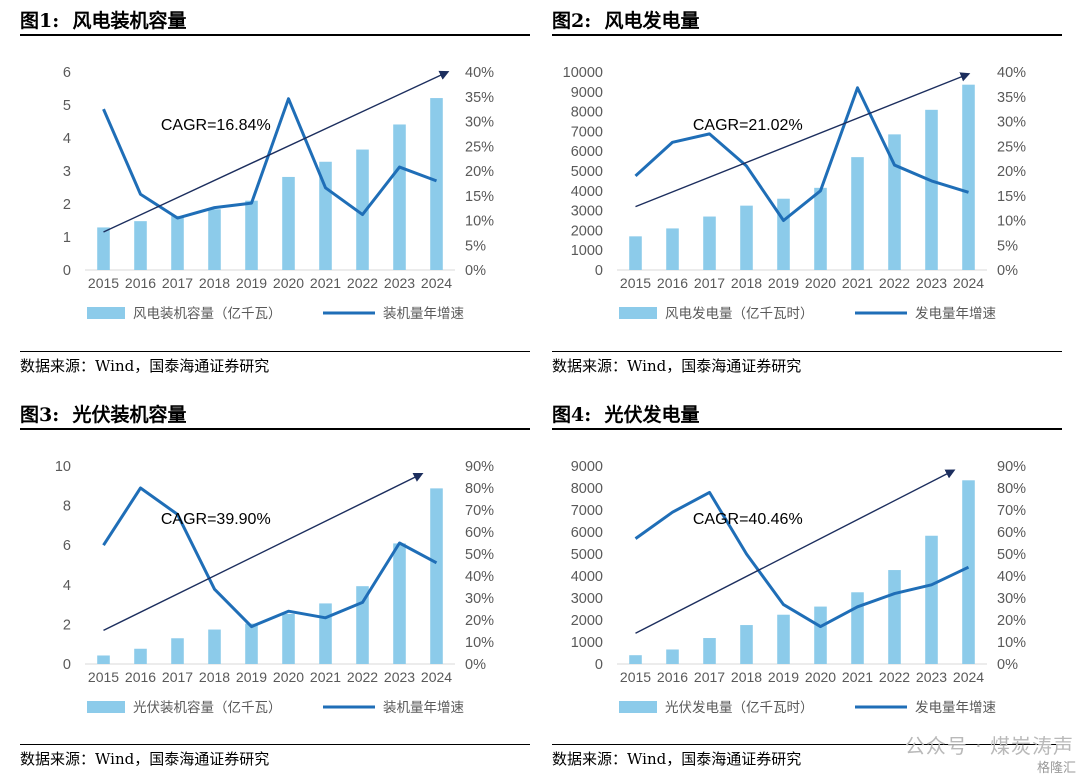 The height and width of the screenshot is (777, 1080). Describe the element at coordinates (103, 283) in the screenshot. I see `x-tick-label: 2015` at that location.